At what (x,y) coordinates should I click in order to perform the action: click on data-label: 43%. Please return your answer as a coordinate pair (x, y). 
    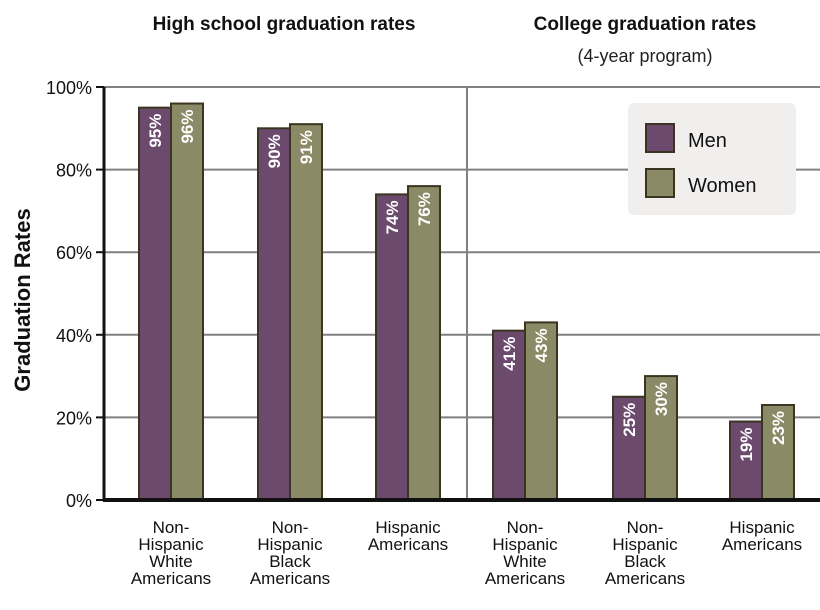
    Looking at the image, I should click on (541, 345).